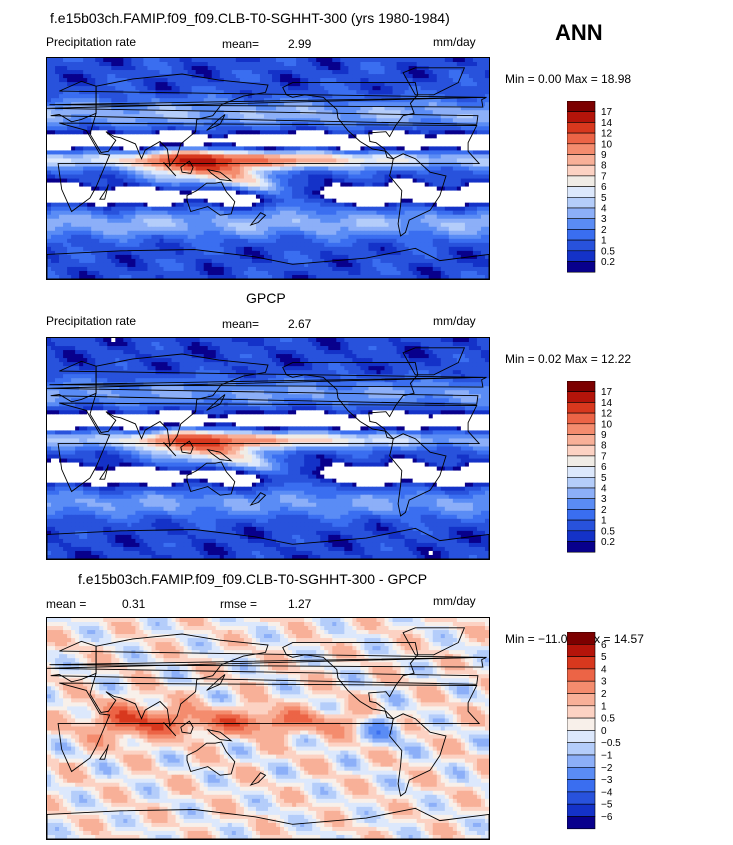  Describe the element at coordinates (241, 324) in the screenshot. I see `panel2-mean-label: mean=` at that location.